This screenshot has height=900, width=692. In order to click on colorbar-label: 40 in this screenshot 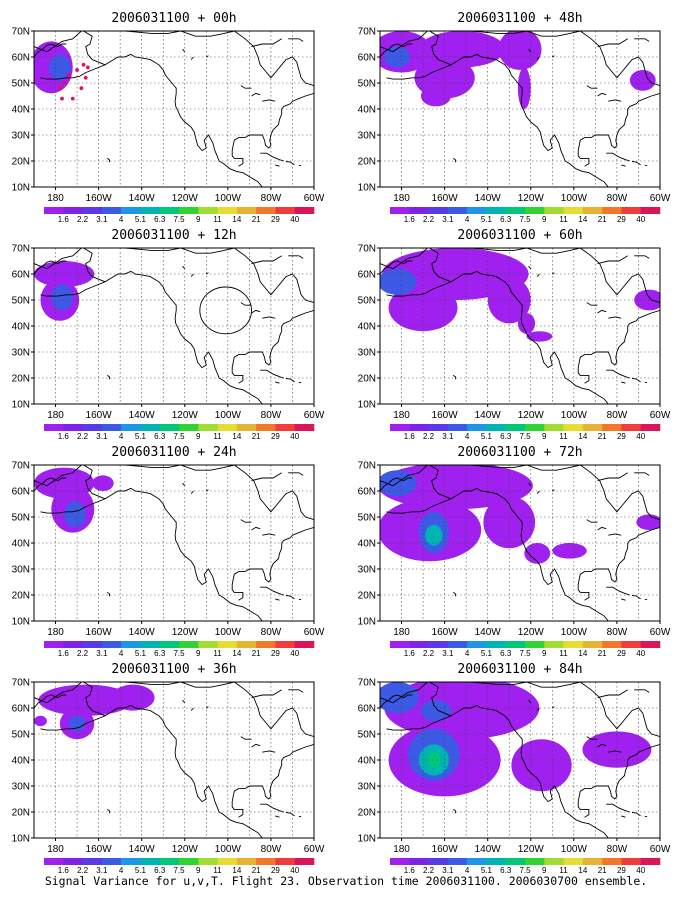, I will do `click(294, 436)`.